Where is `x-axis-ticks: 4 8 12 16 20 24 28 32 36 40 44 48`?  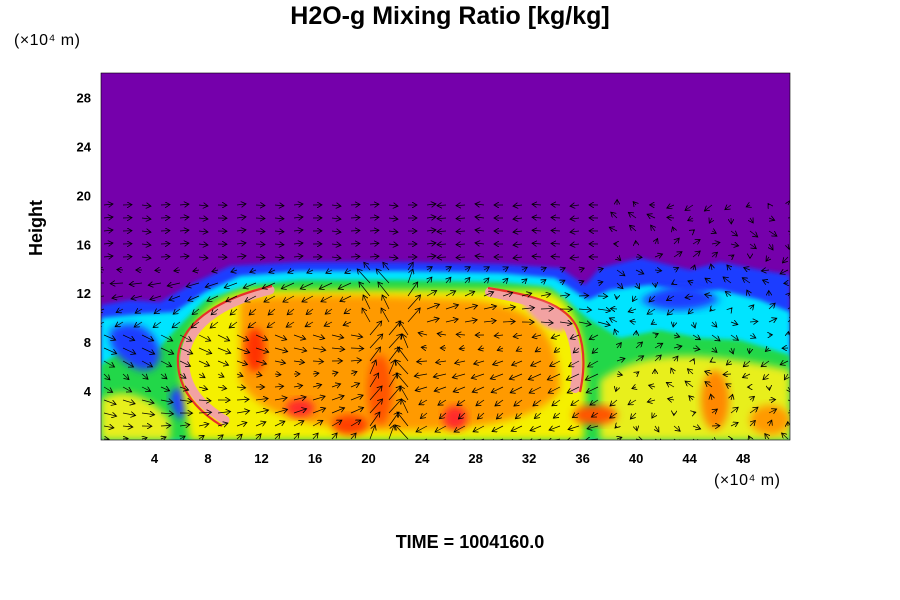
x-axis-ticks: 4 8 12 16 20 24 28 32 36 40 44 48 is located at coordinates (451, 458).